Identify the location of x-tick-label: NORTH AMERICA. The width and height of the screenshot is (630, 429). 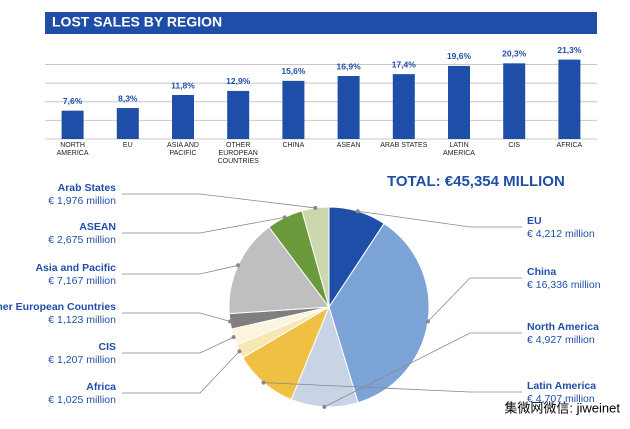
(72, 149).